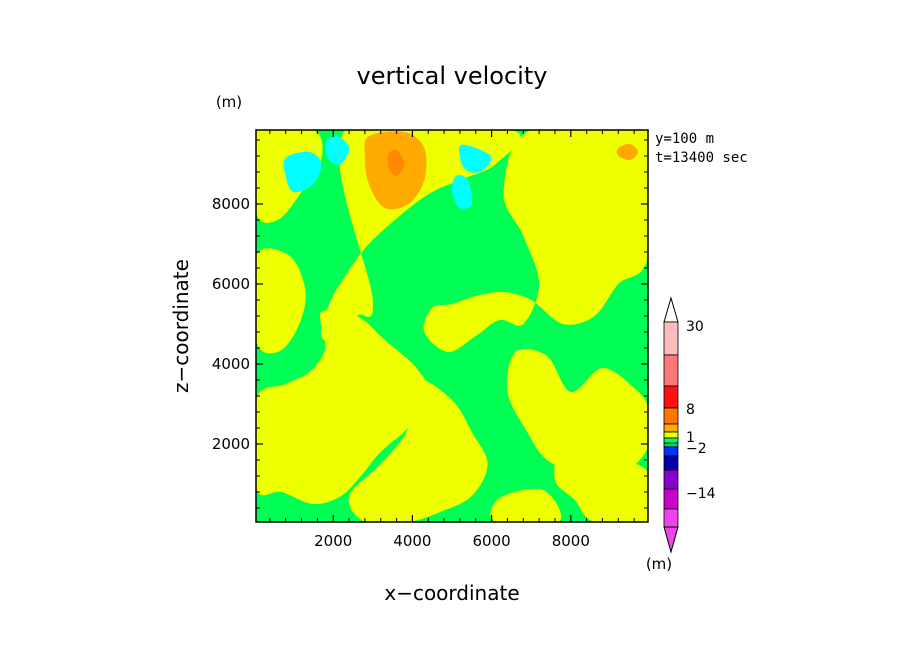  I want to click on x-axis-label: x−coordinate, so click(451, 593).